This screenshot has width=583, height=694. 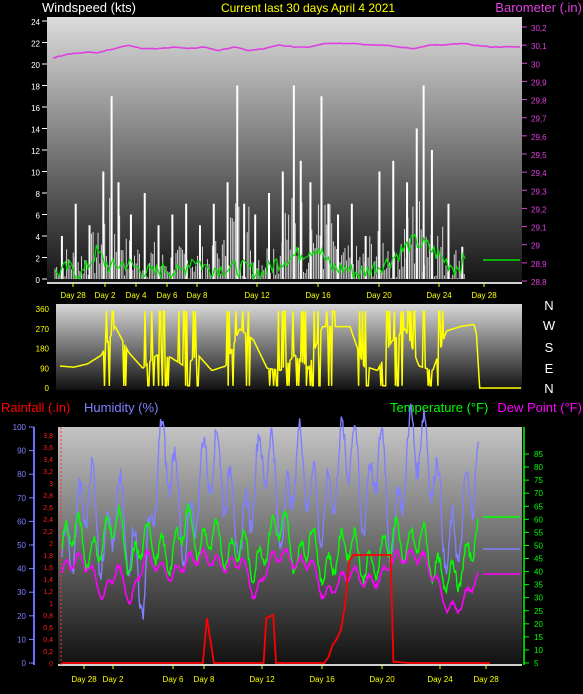 I want to click on wind-tick-label: 20, so click(x=35, y=65).